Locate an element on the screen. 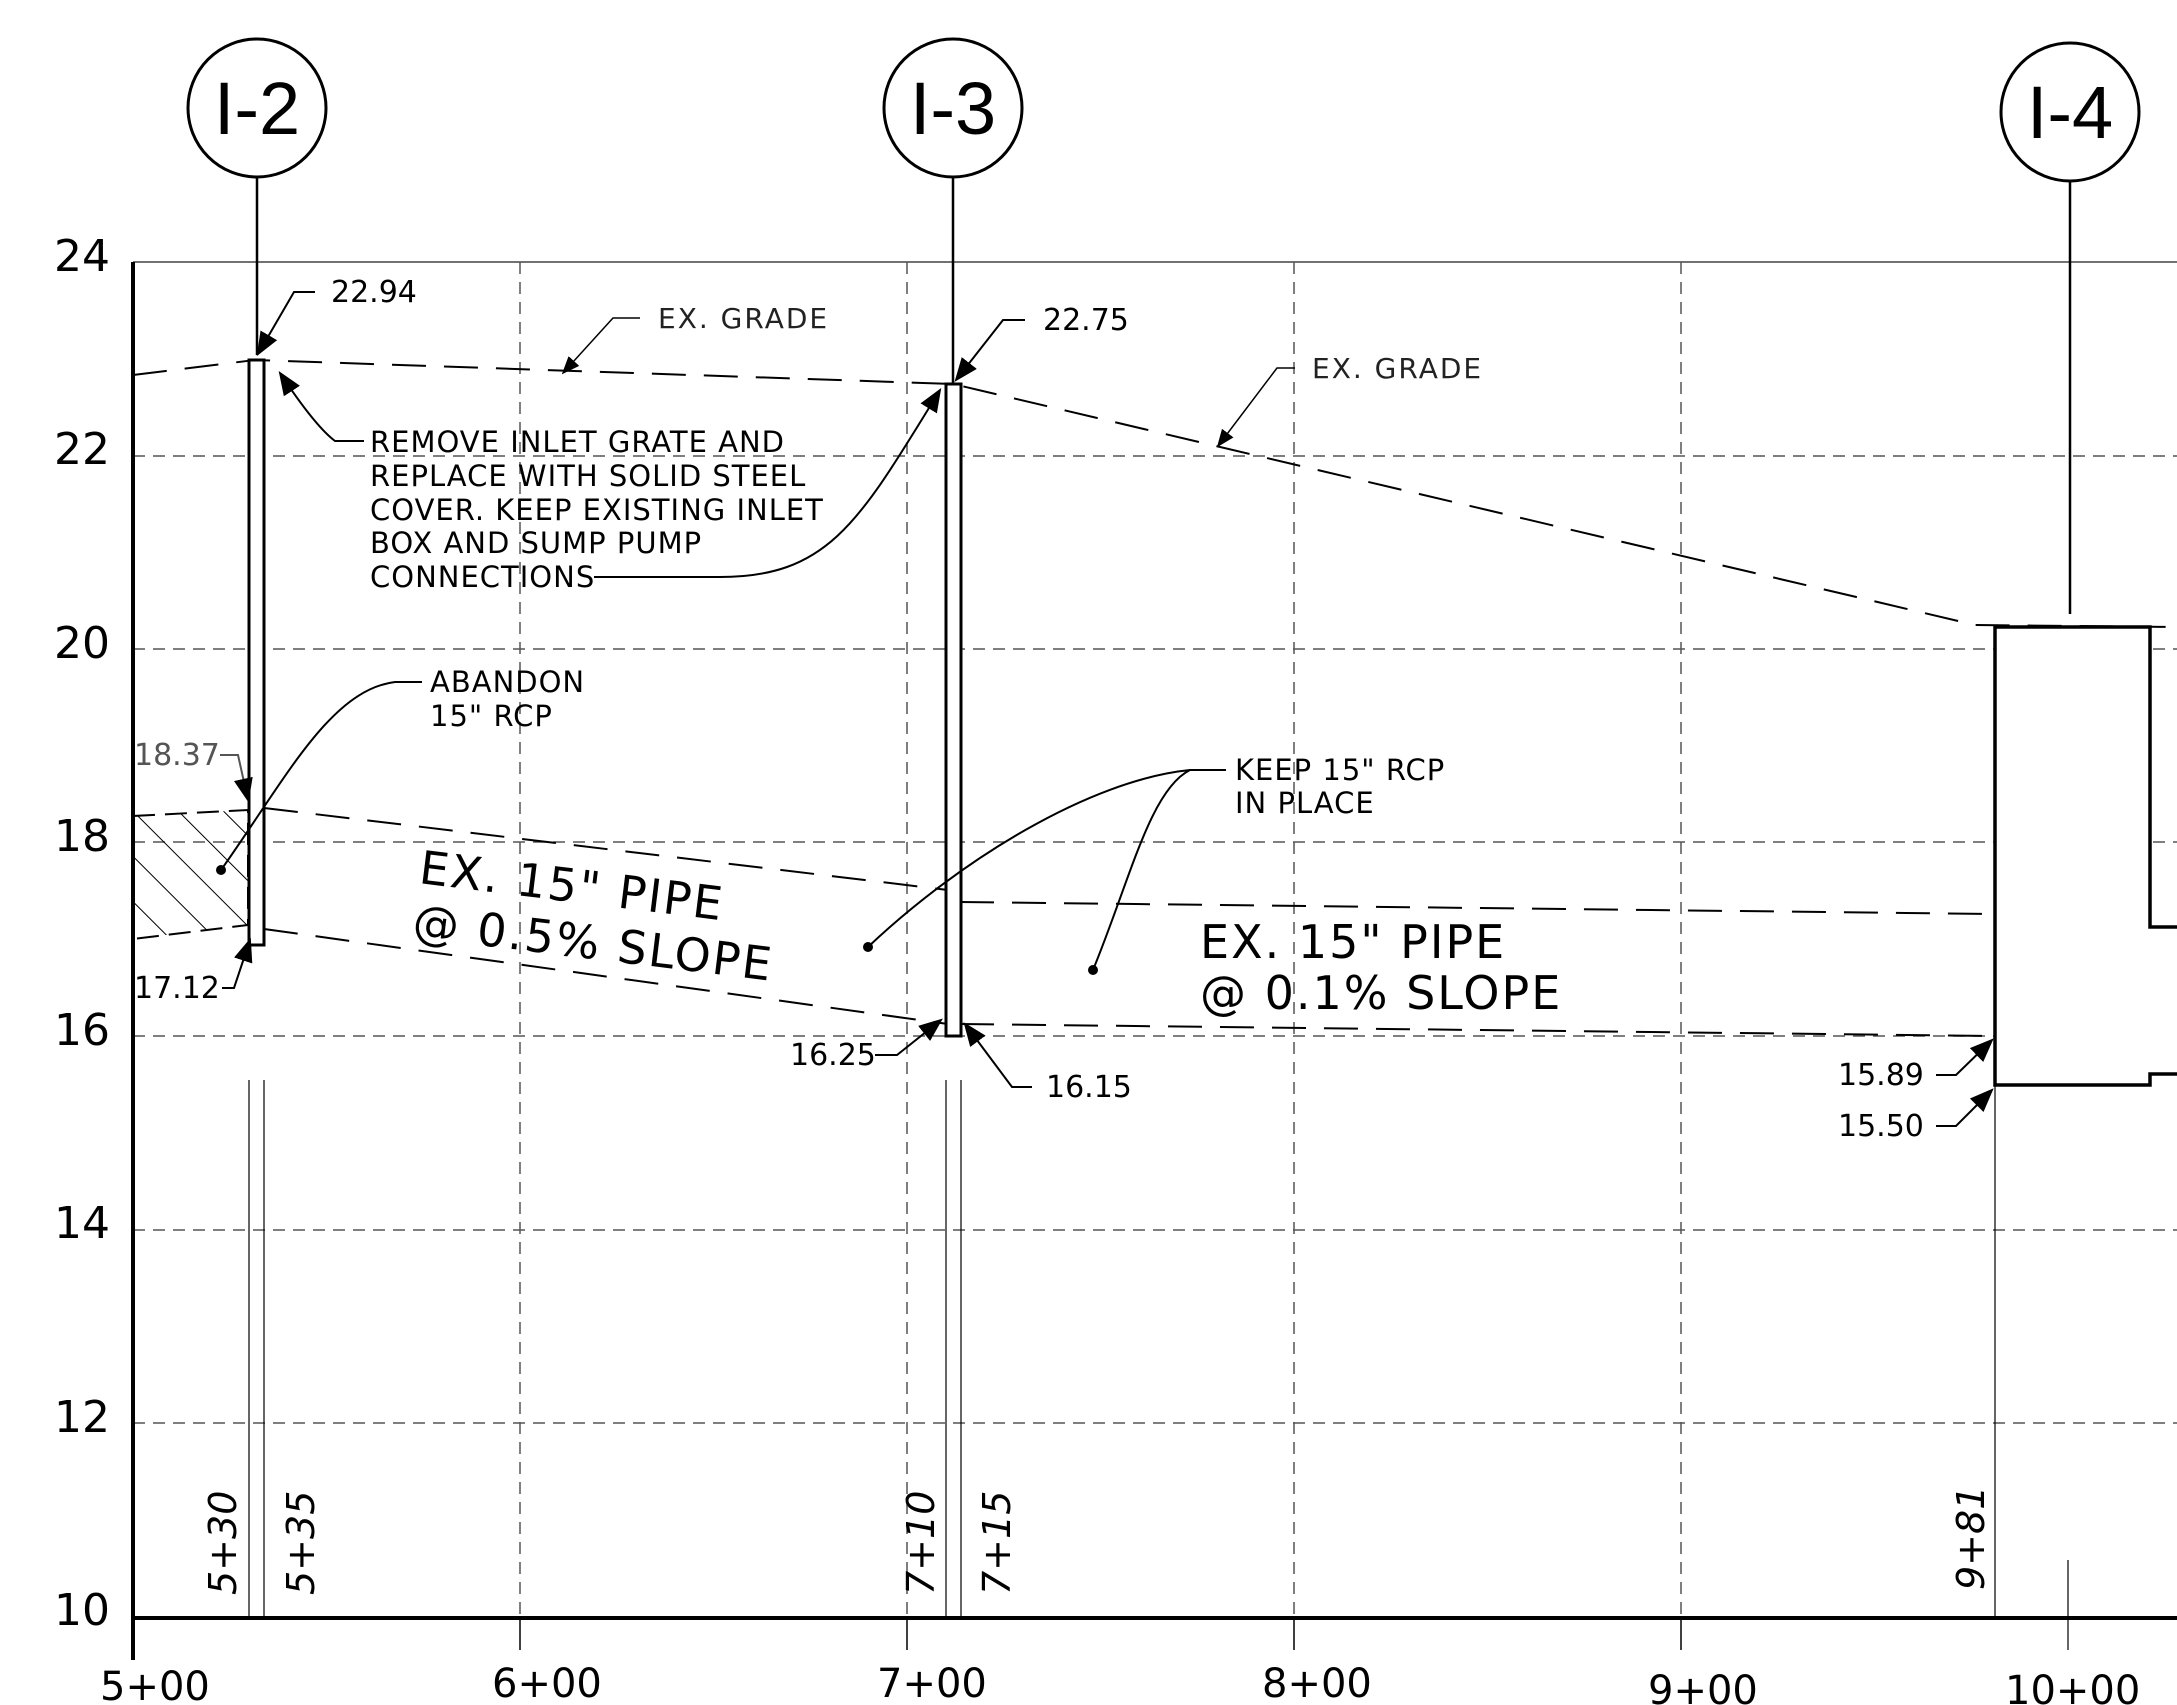  callout-i2-pipe-top: 18.37 is located at coordinates (193, 770).